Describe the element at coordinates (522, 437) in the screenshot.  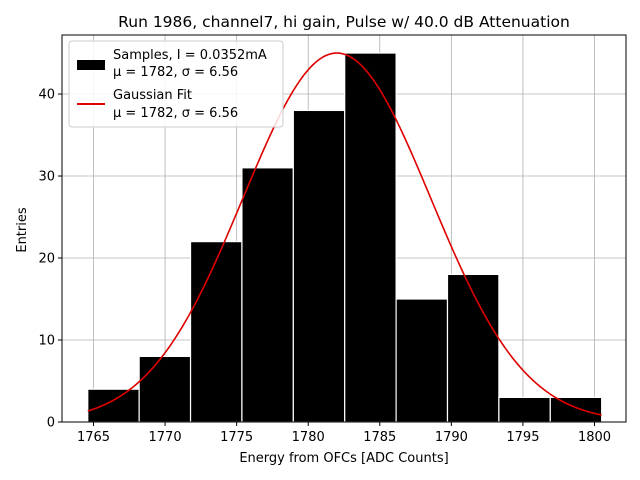
I see `x-tick-label: 1795` at that location.